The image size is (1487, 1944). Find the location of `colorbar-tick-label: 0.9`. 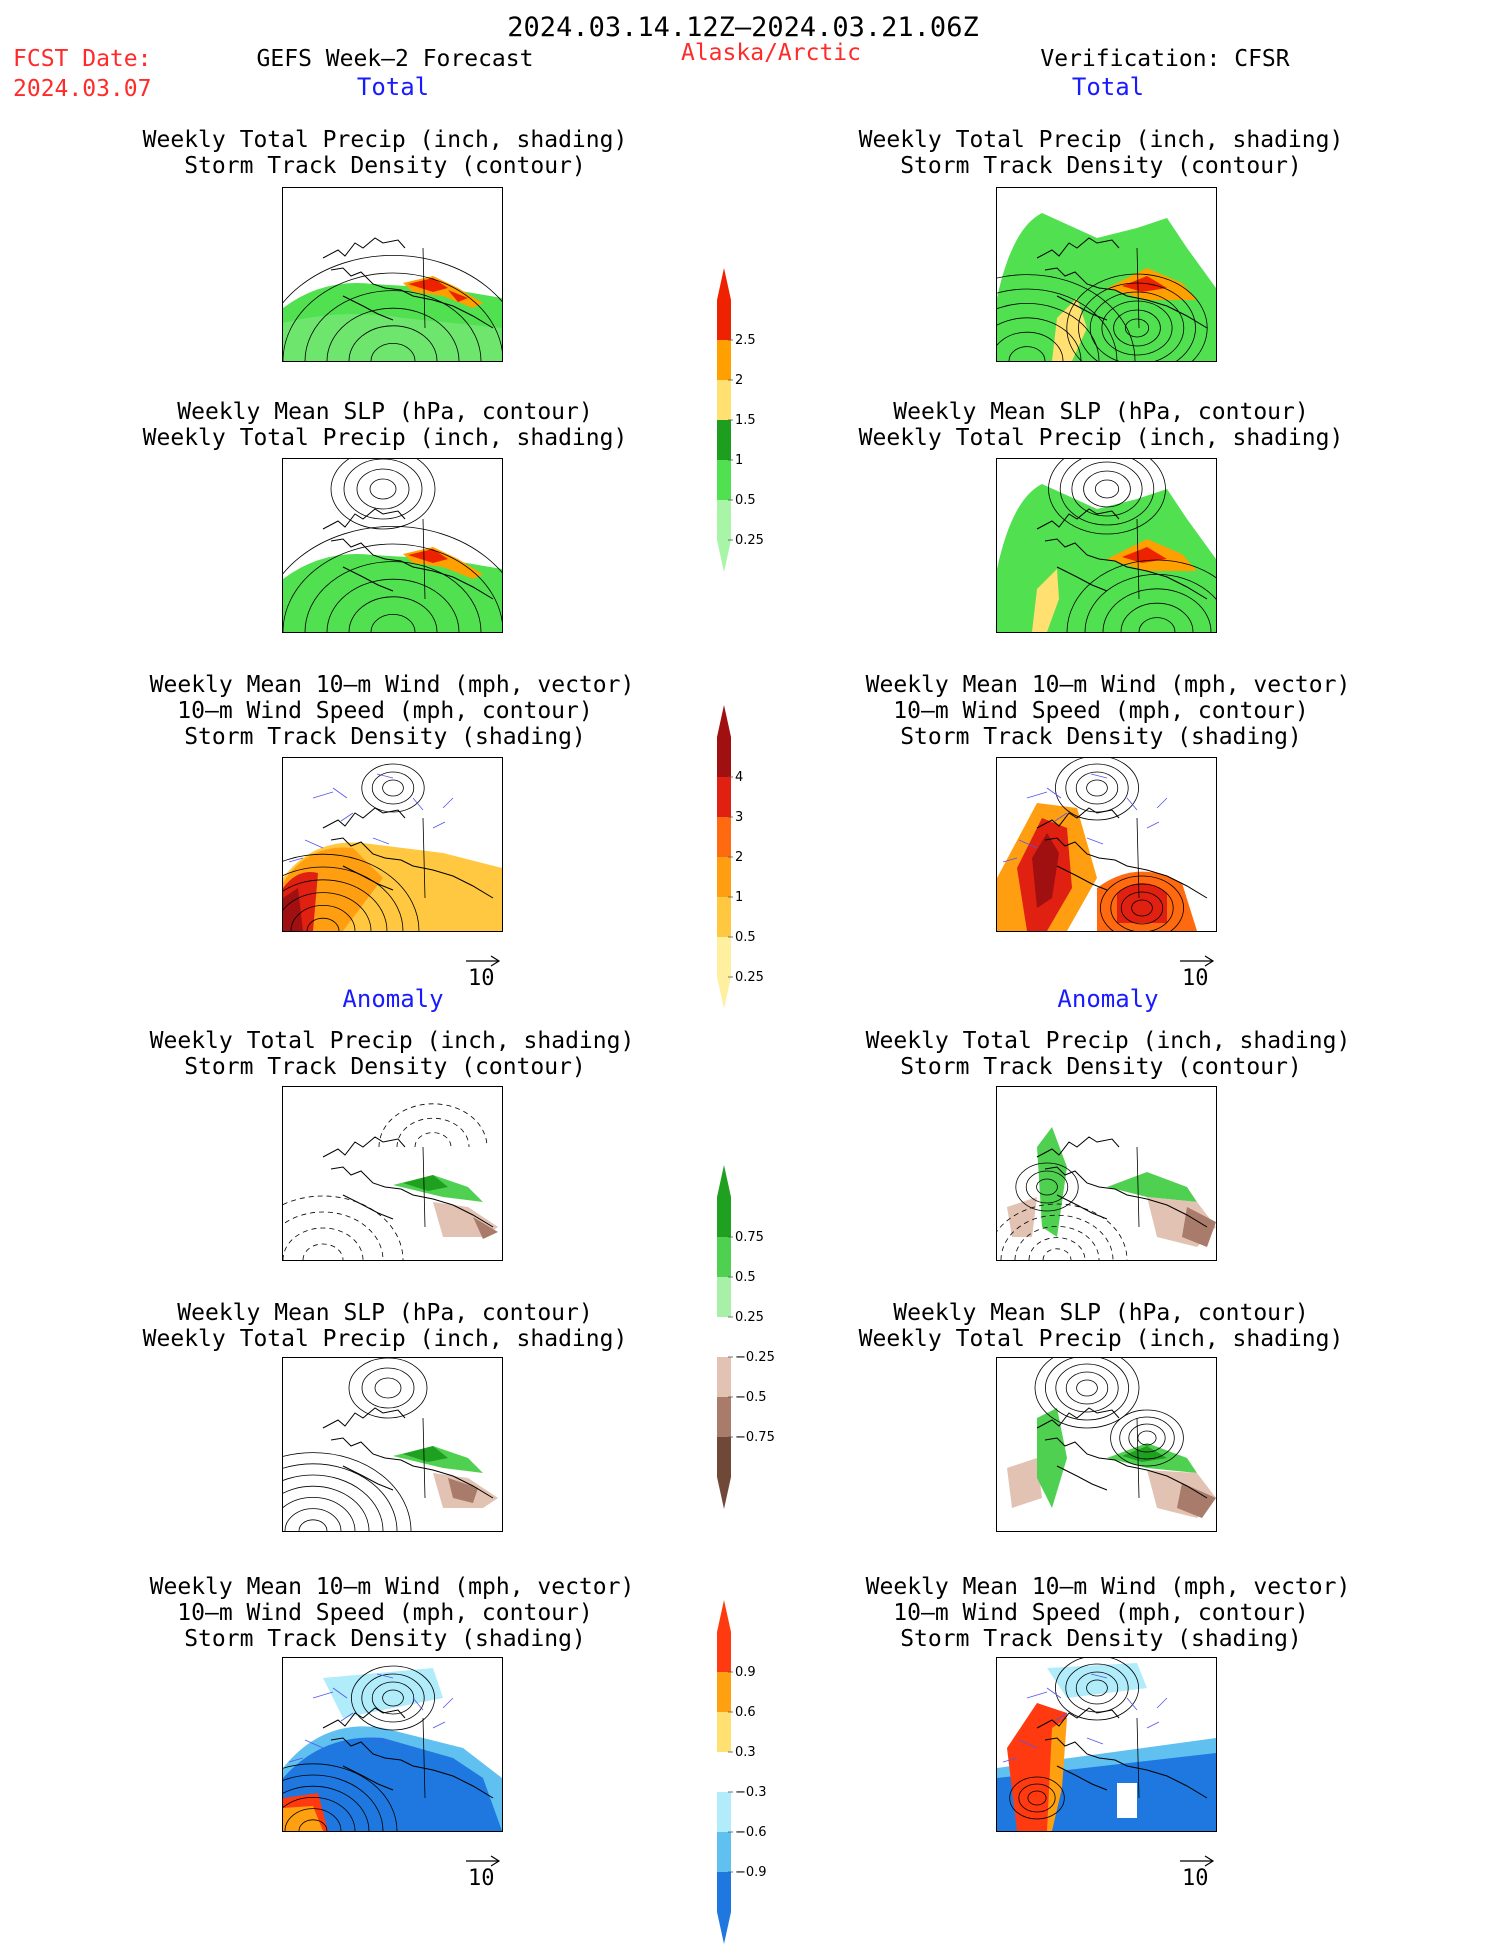

colorbar-tick-label: 0.9 is located at coordinates (745, 1672).